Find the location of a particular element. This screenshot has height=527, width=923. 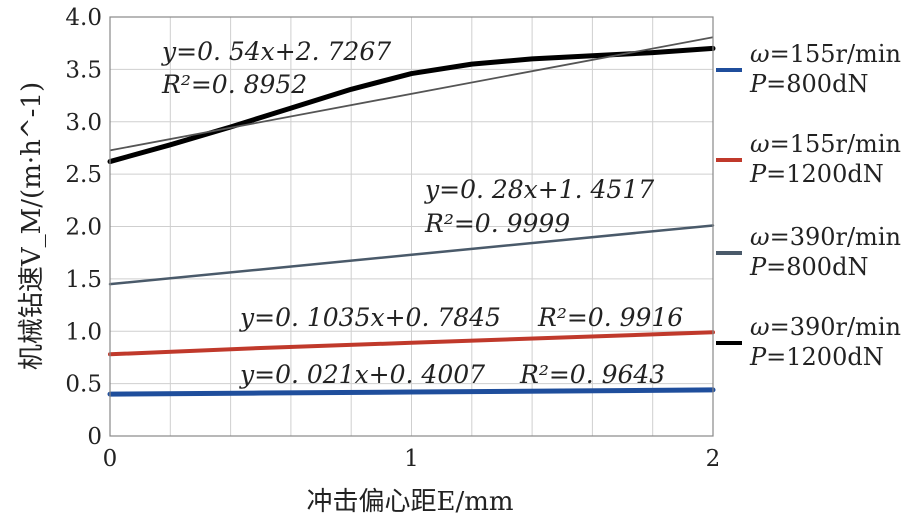

y-tick-label: 1.5 is located at coordinates (83, 280).